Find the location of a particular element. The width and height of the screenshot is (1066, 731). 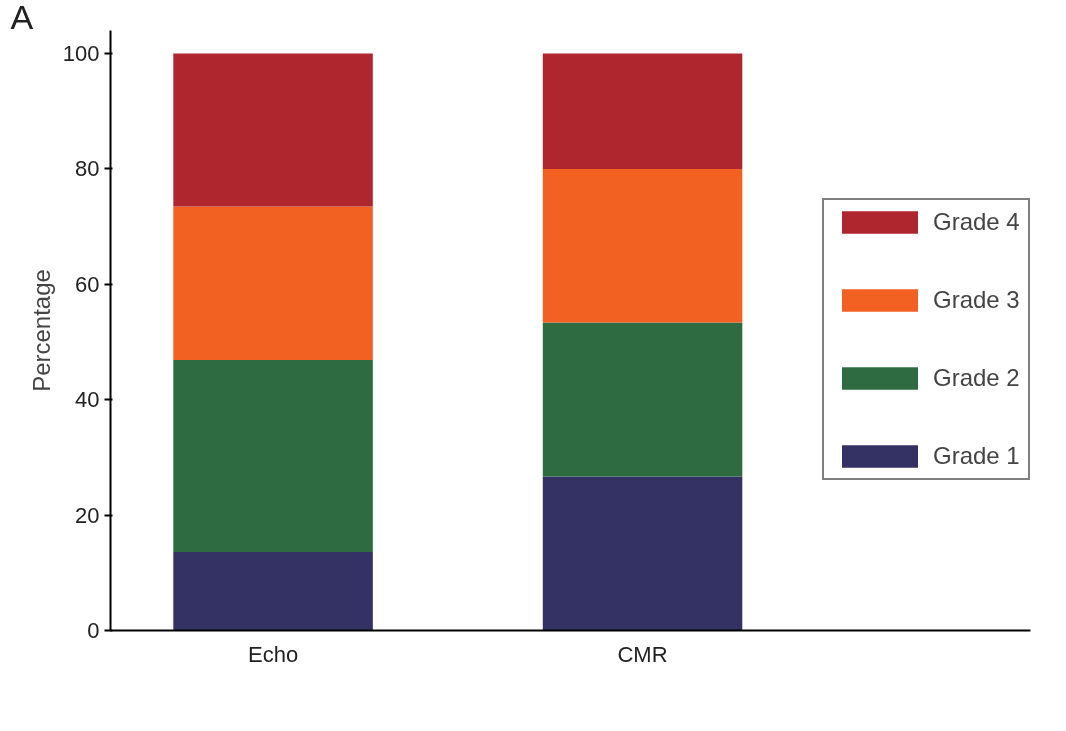

y-tick-label: 40 is located at coordinates (87, 400).